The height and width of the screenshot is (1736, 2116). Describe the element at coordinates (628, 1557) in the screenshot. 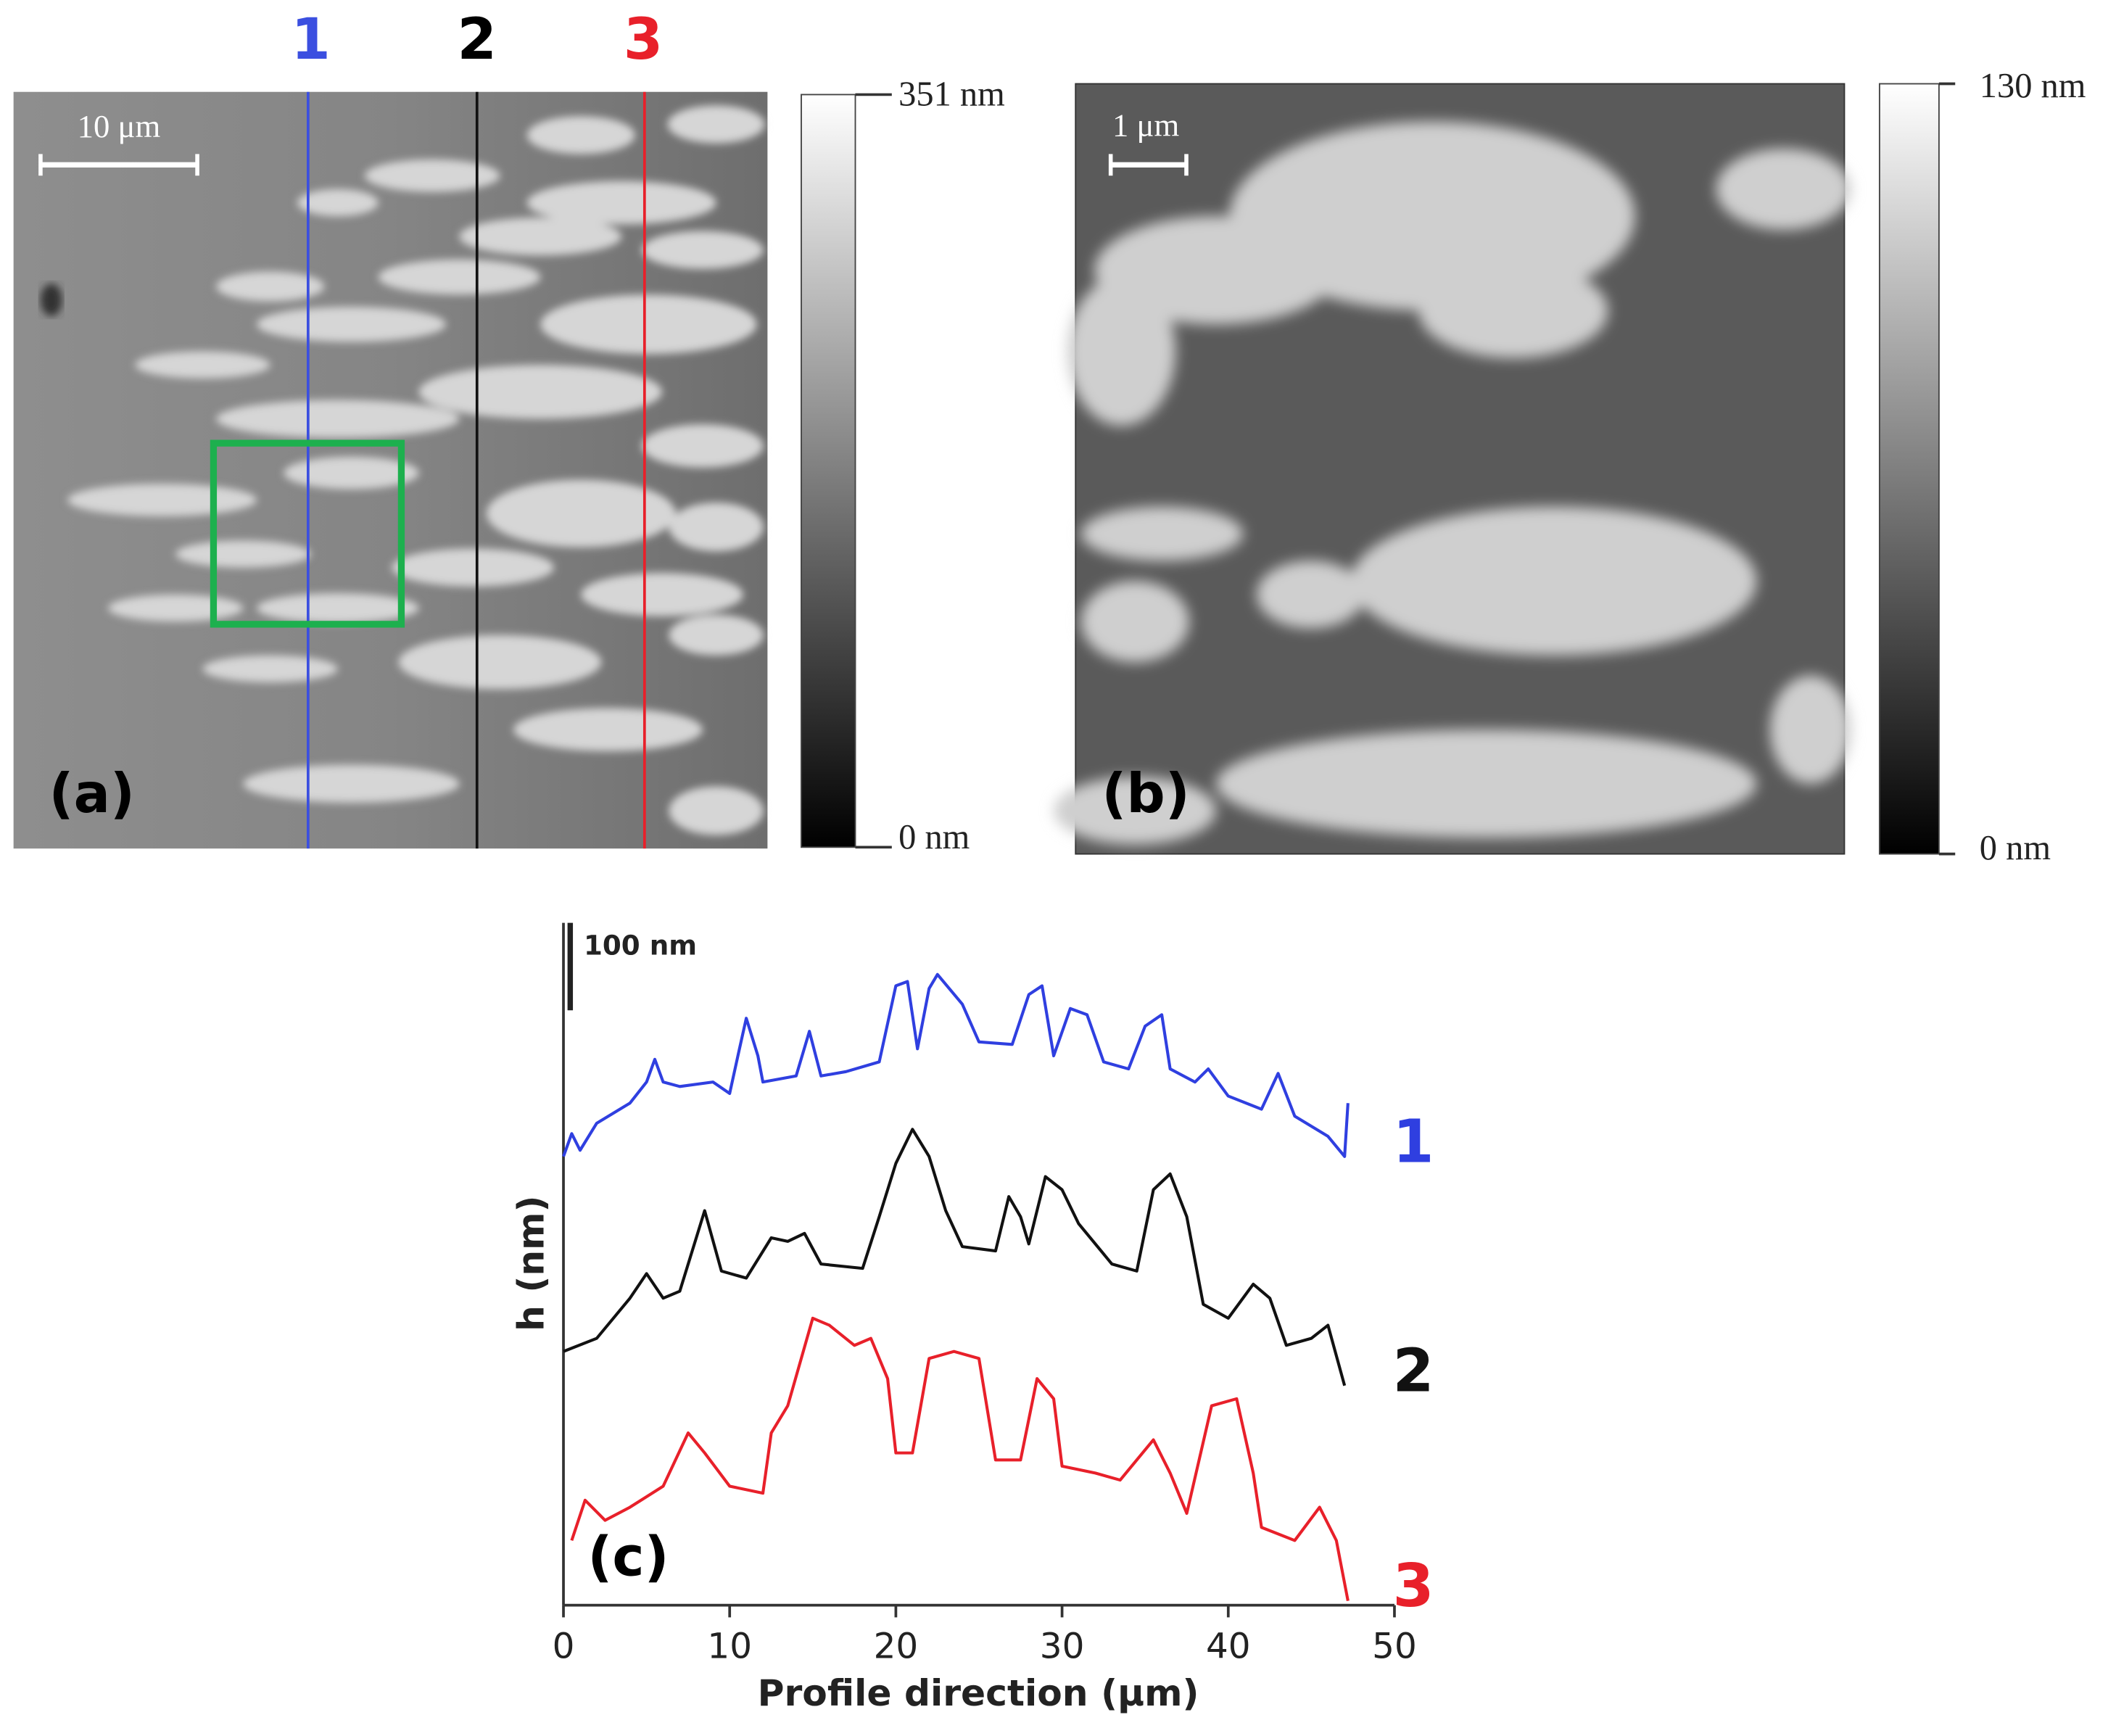

I see `panel-label: (c)` at that location.